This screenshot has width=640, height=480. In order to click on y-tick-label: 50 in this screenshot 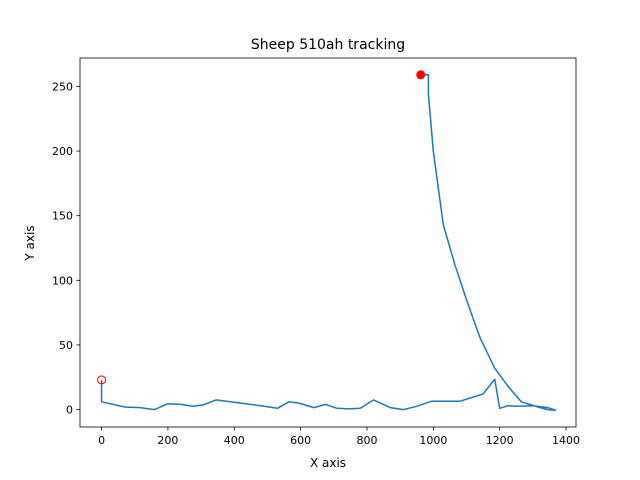, I will do `click(66, 345)`.